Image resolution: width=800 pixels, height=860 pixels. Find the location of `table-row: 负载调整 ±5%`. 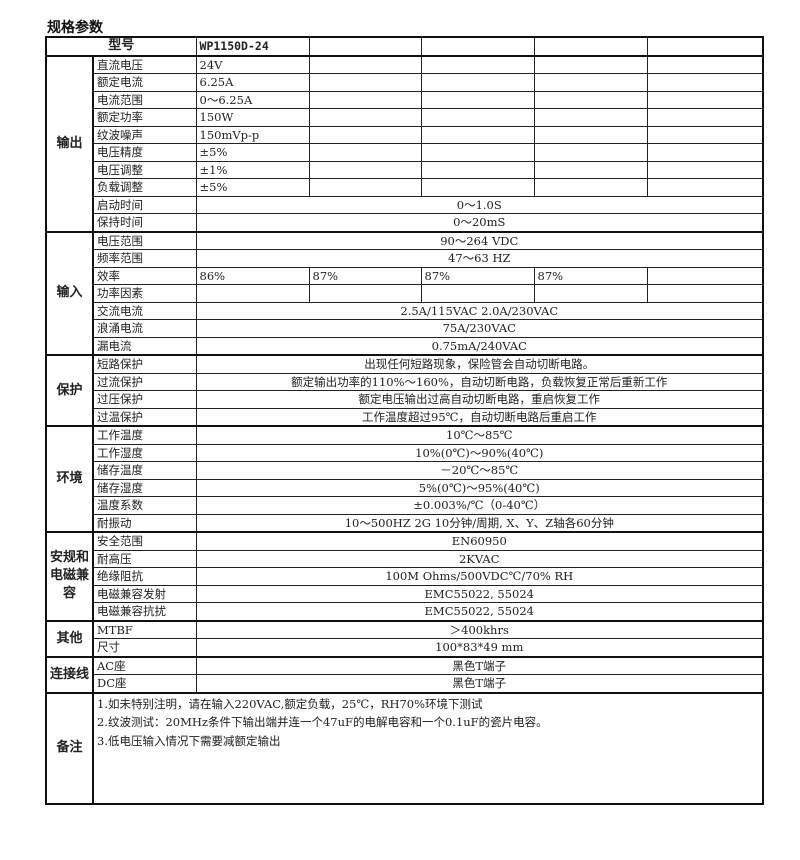

table-row: 负载调整 ±5% is located at coordinates (405, 187).